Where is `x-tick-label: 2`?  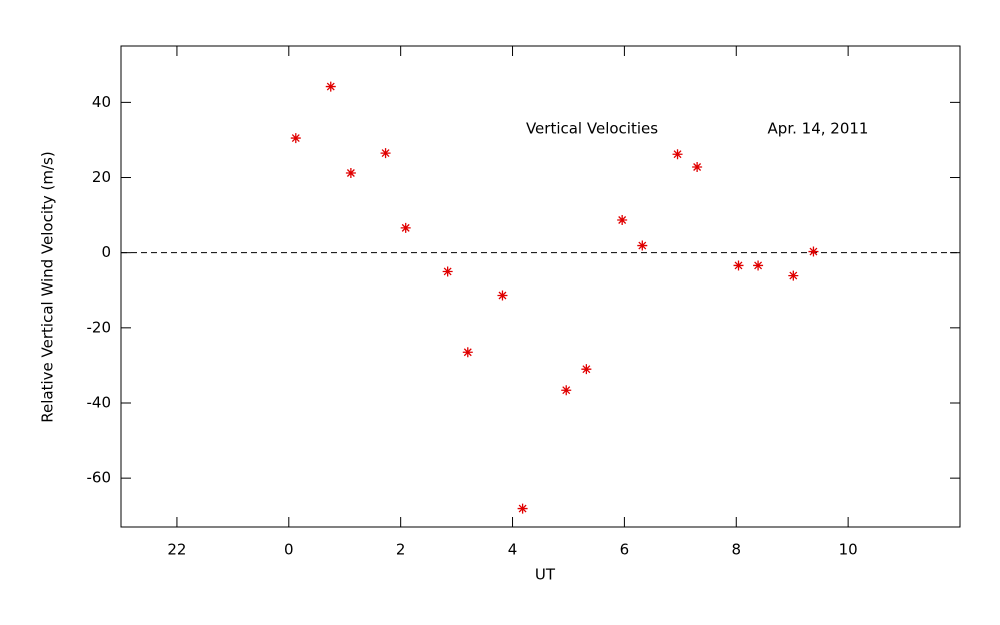
x-tick-label: 2 is located at coordinates (401, 550).